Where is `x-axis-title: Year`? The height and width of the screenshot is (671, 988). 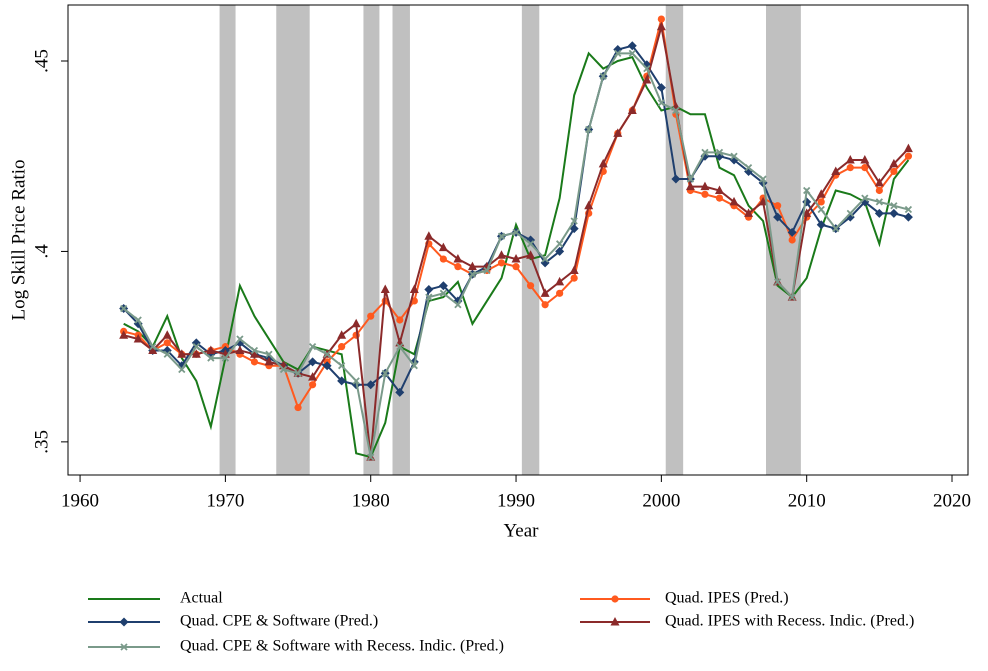
x-axis-title: Year is located at coordinates (521, 530).